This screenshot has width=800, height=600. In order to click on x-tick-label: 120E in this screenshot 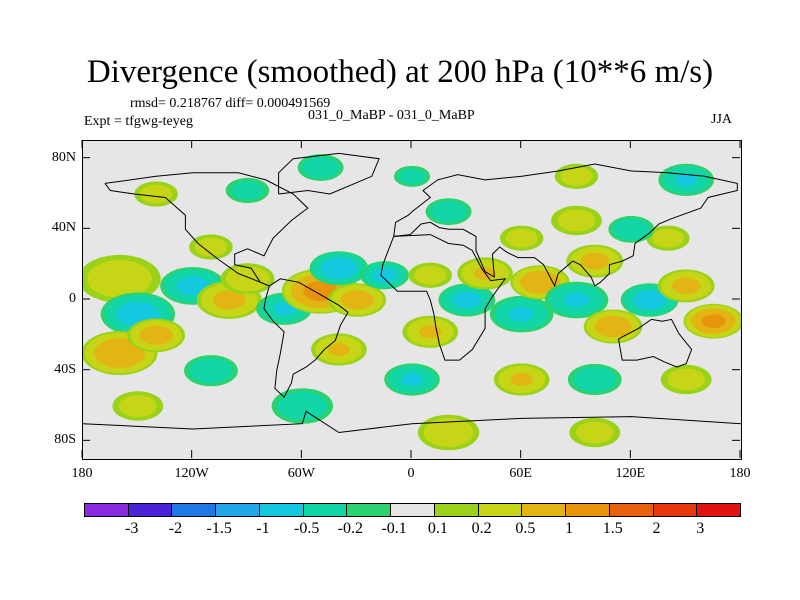, I will do `click(630, 473)`.